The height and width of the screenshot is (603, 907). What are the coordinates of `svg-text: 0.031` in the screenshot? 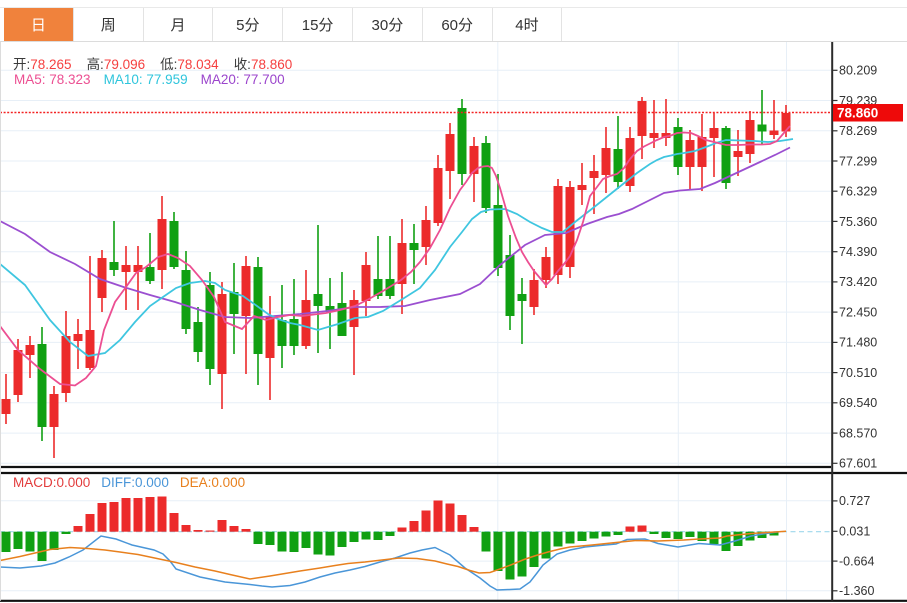 It's located at (854, 532).